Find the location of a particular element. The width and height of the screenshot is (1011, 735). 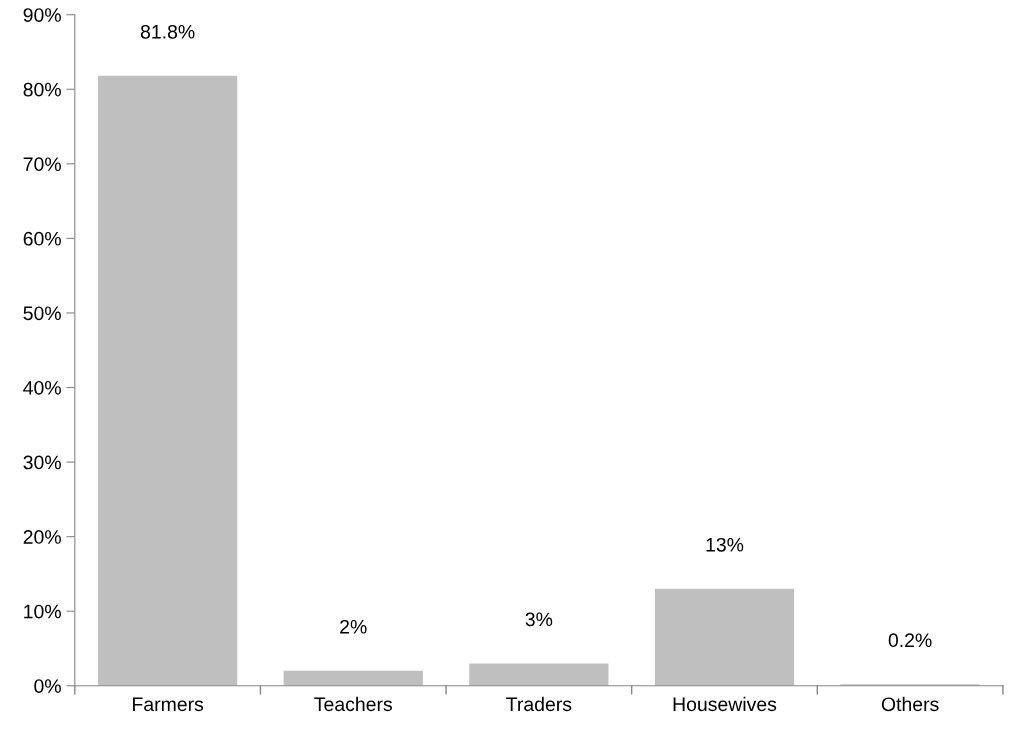

data-label: 81.8% is located at coordinates (167, 31).